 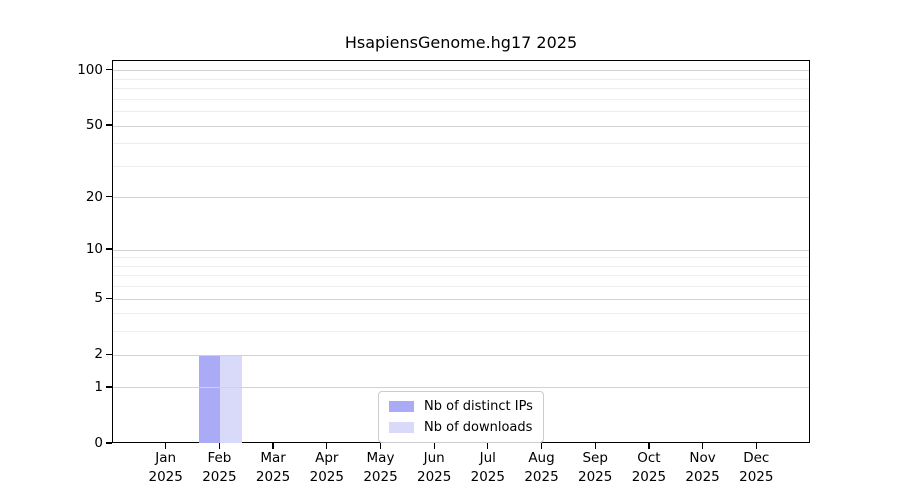 What do you see at coordinates (98, 354) in the screenshot?
I see `y-tick-label-2: 2` at bounding box center [98, 354].